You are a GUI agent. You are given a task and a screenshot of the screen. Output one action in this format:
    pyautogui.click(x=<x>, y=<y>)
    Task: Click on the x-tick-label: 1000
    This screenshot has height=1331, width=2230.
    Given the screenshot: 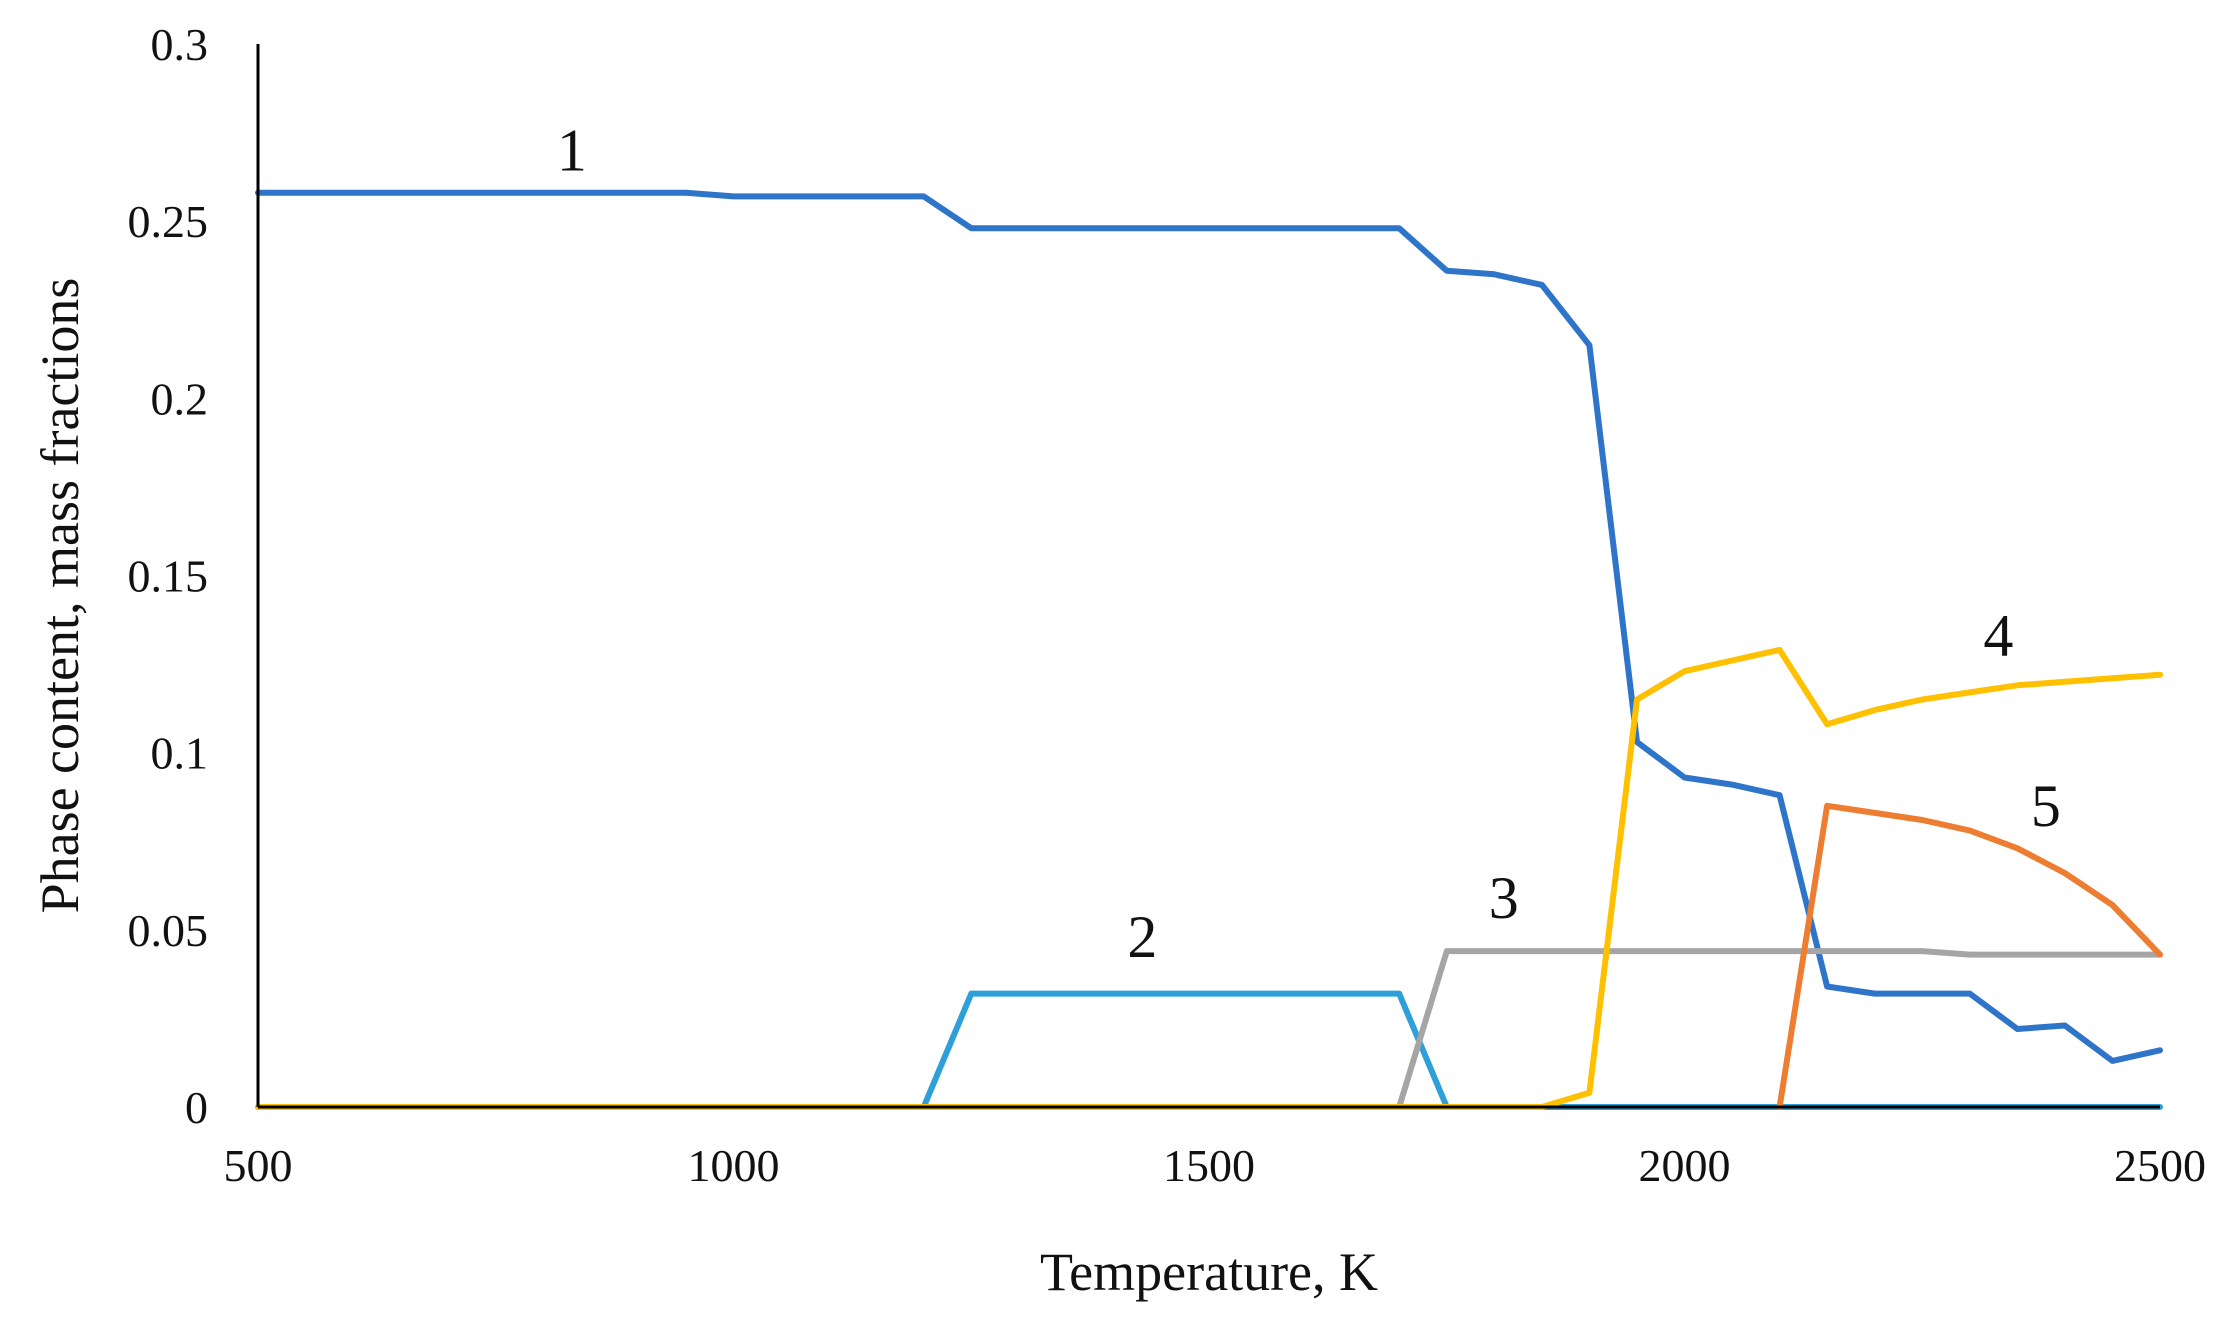 What is the action you would take?
    pyautogui.click(x=734, y=1165)
    